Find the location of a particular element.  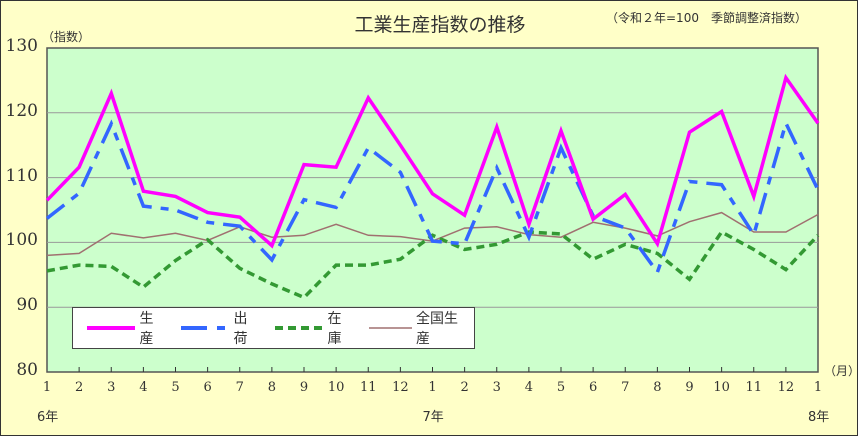

dashed-line-icon is located at coordinates (205, 328).